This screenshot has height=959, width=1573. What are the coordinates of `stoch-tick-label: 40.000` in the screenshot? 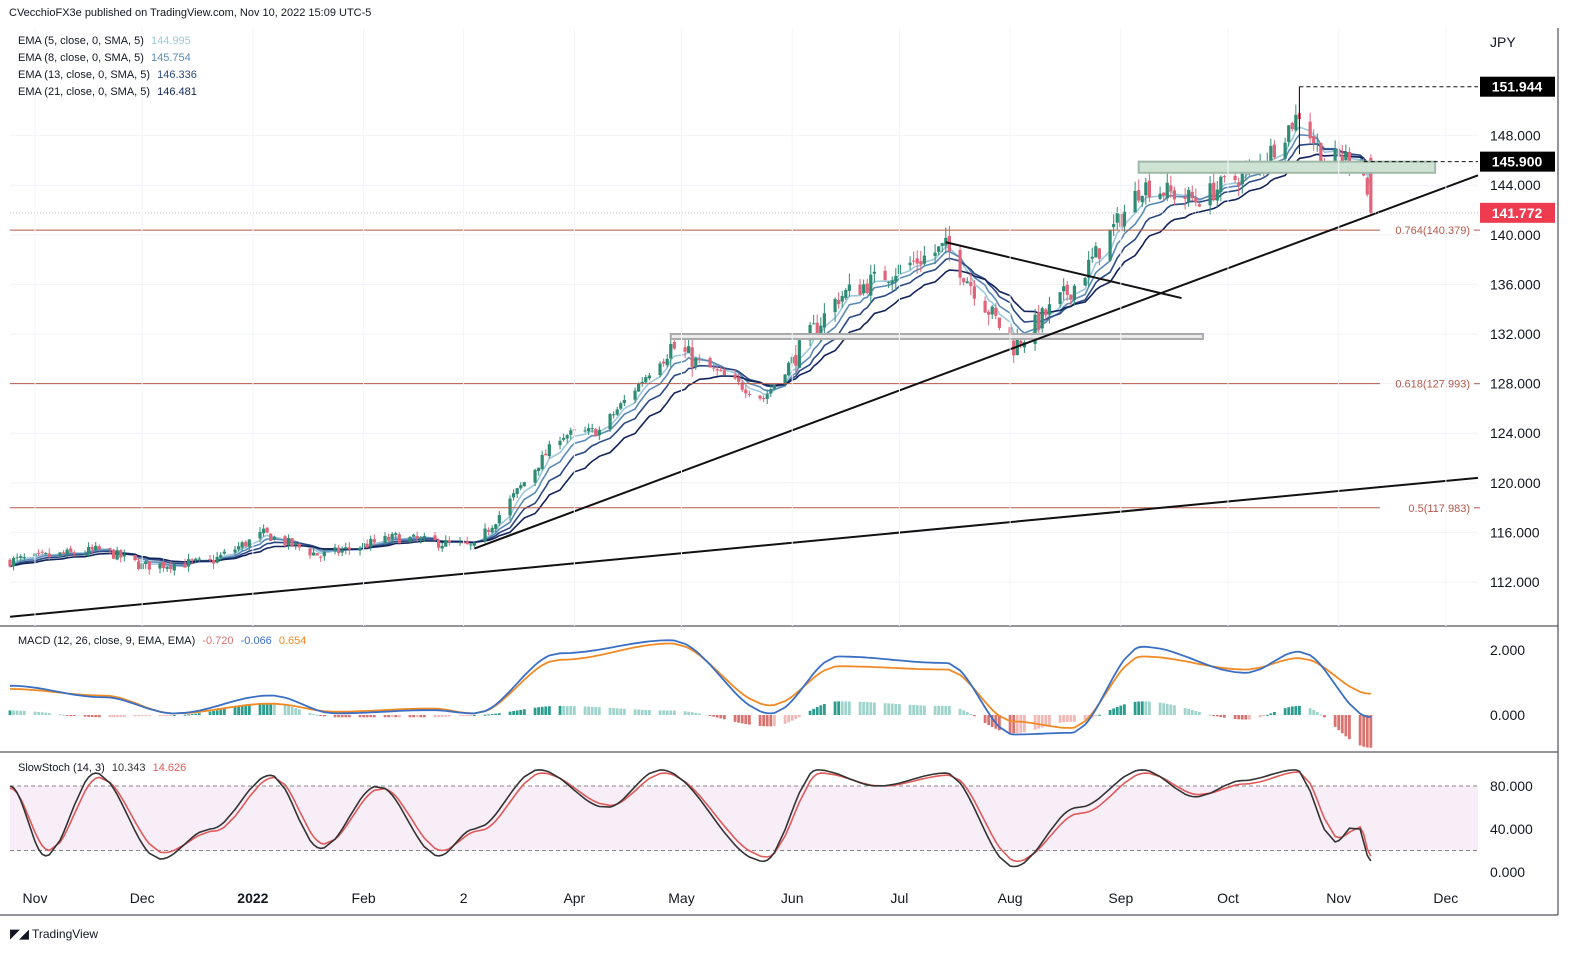 It's located at (1511, 829).